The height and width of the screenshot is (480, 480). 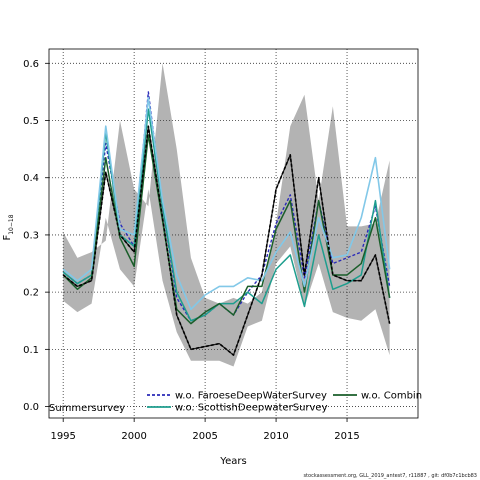 I want to click on y-tick-label: 0.5, so click(x=31, y=121).